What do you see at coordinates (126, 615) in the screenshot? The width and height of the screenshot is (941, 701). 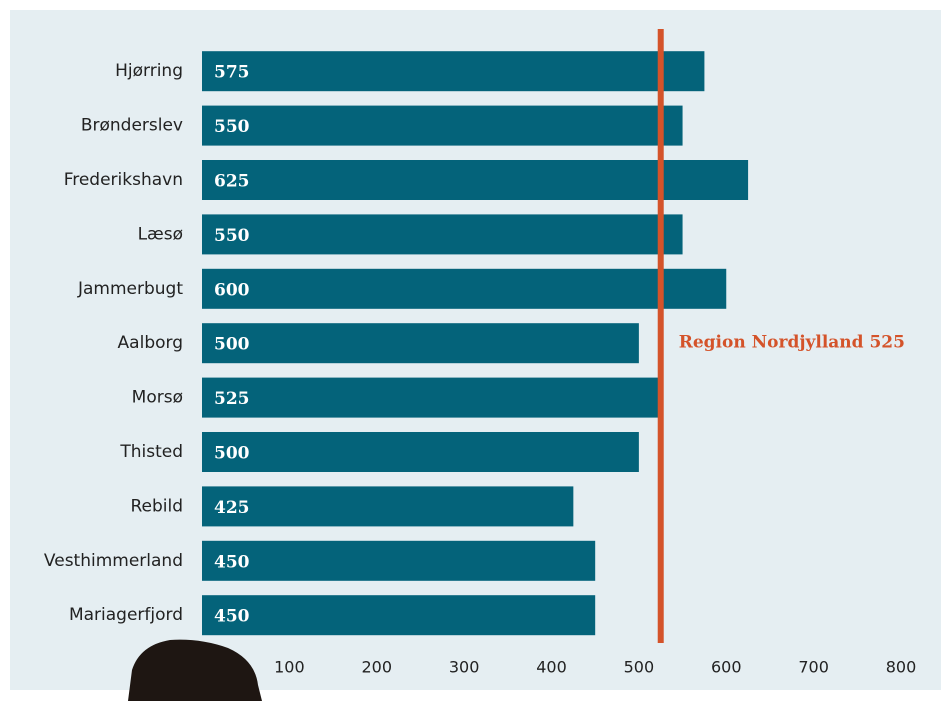 I see `category-label: Mariagerfjord` at bounding box center [126, 615].